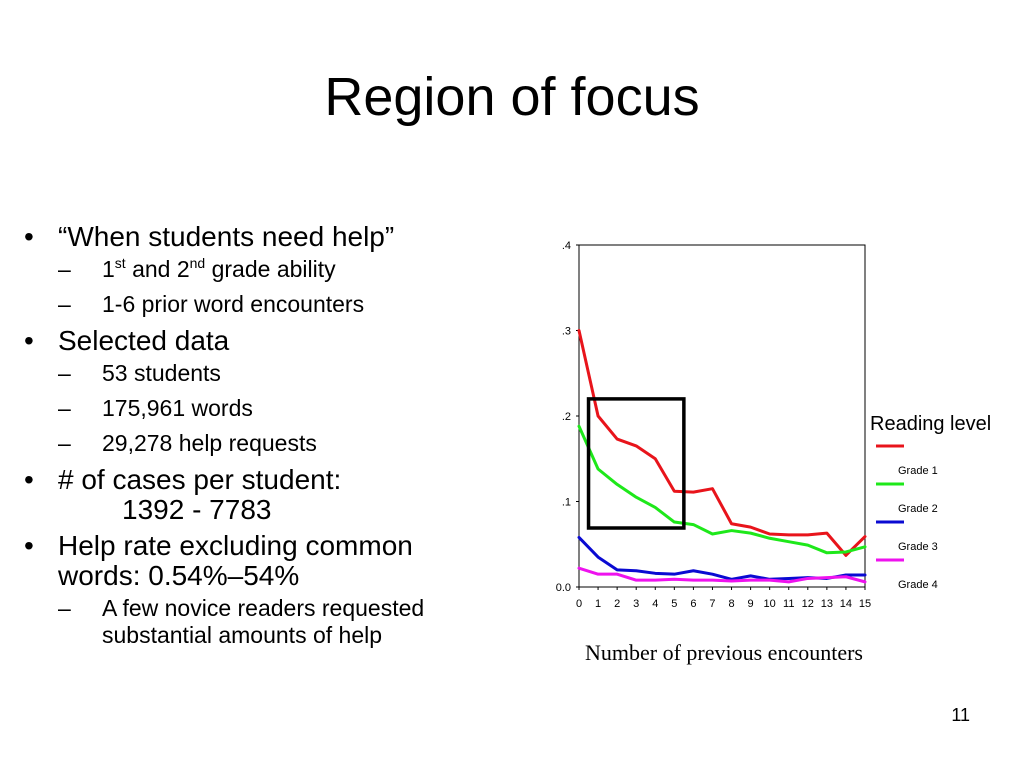  Describe the element at coordinates (724, 652) in the screenshot. I see `x-axis-label: Number of previous encounters` at that location.